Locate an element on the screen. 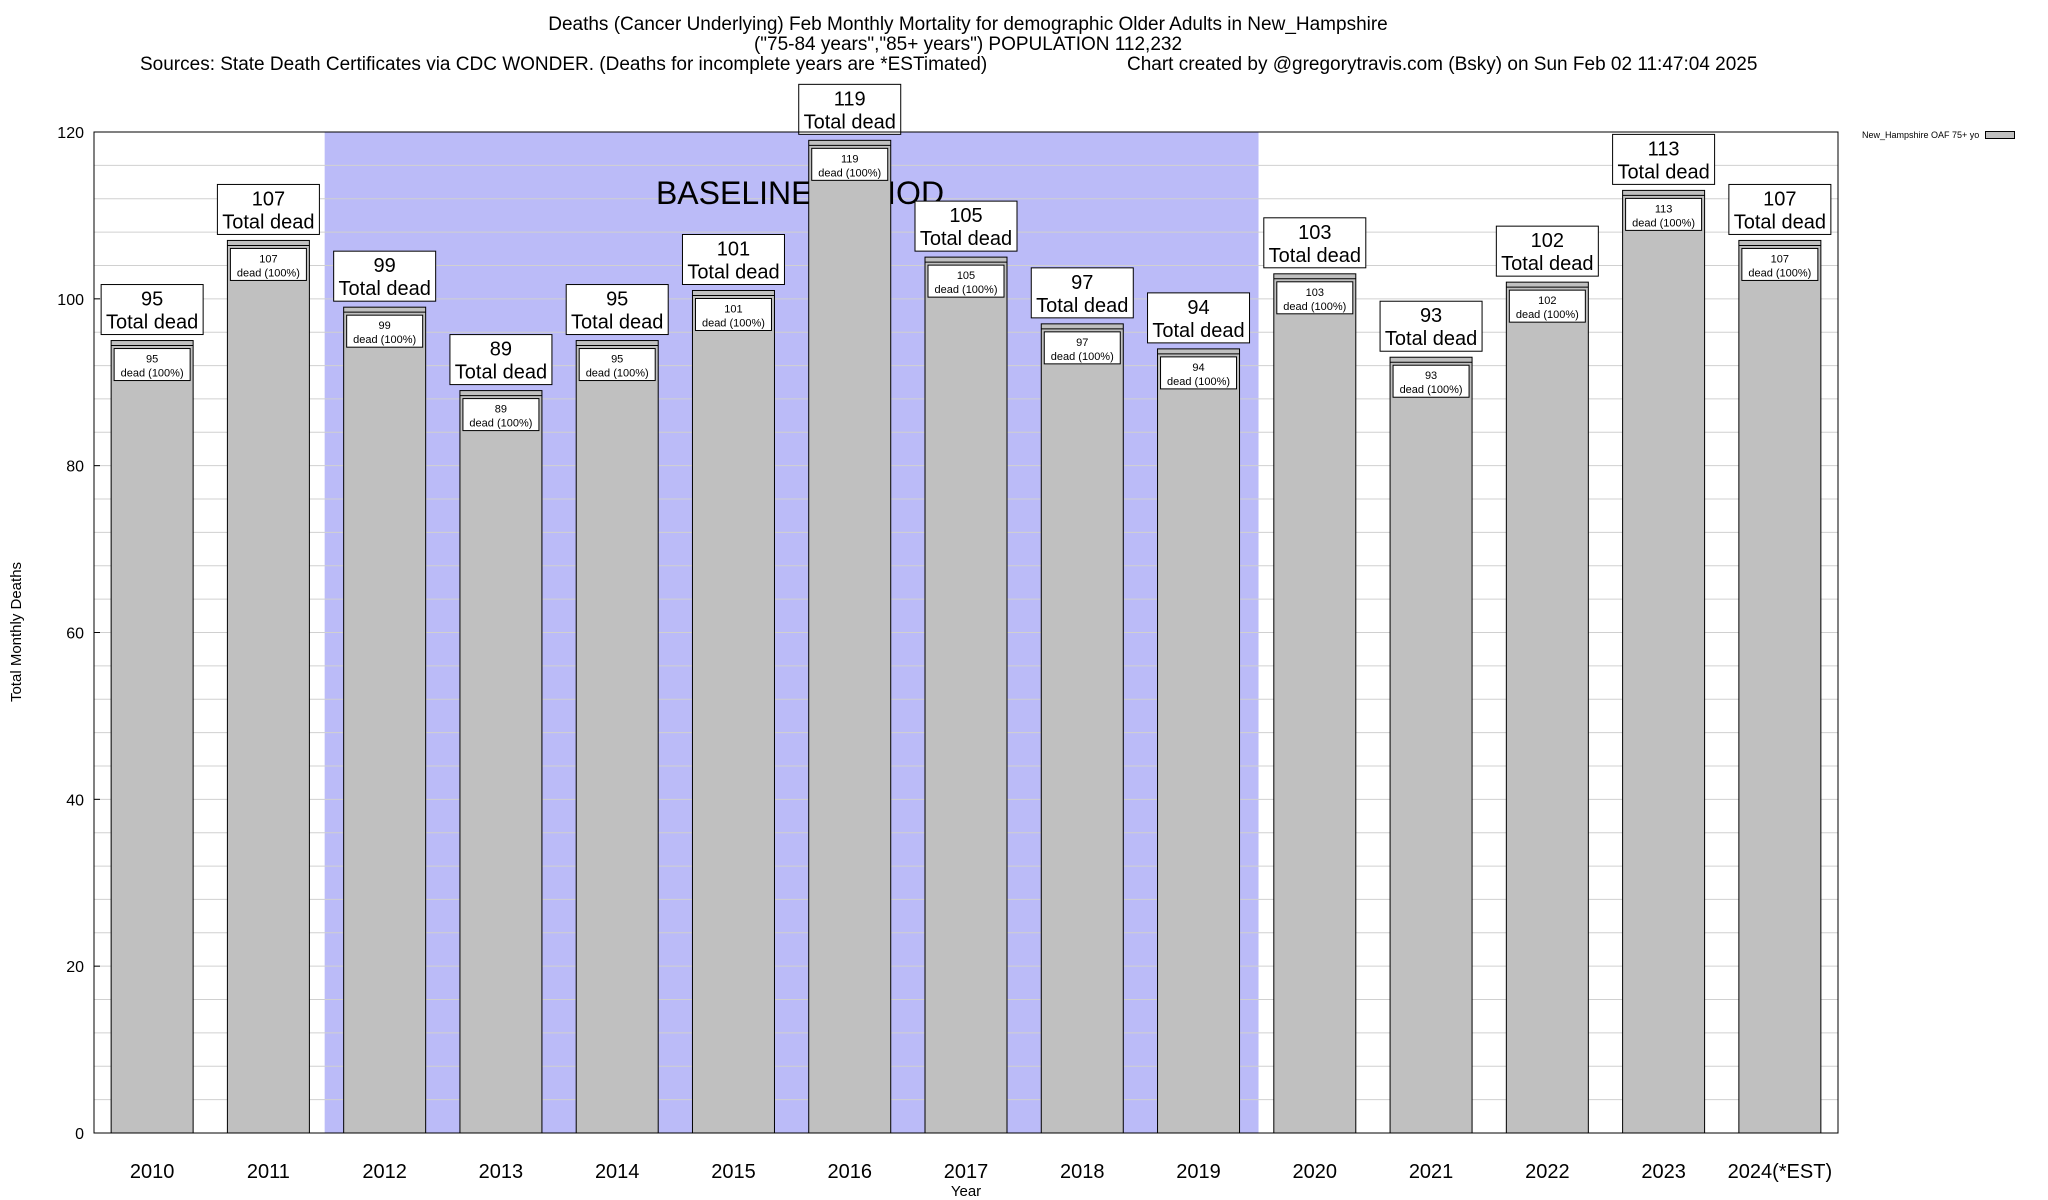 This screenshot has height=1200, width=2048. x-tick-label: 2021 is located at coordinates (1431, 1172).